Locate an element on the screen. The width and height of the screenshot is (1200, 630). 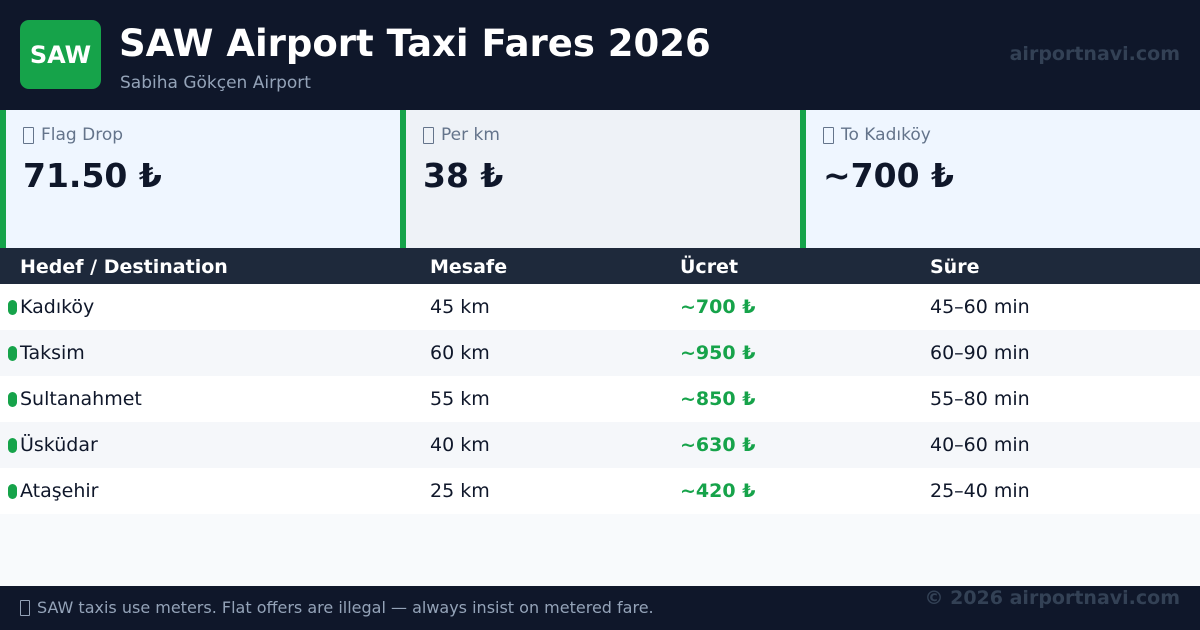
table-row: Kadıköy 45 km ~700 ₺ 45–60 min is located at coordinates (600, 307).